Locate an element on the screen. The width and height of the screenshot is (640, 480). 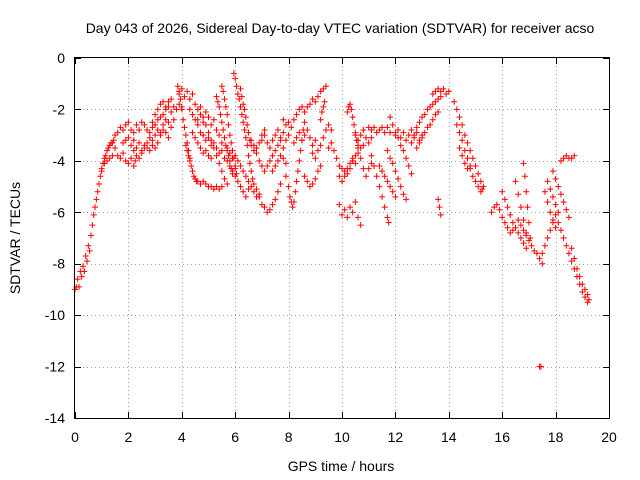
x-tick-label: 2 is located at coordinates (129, 437).